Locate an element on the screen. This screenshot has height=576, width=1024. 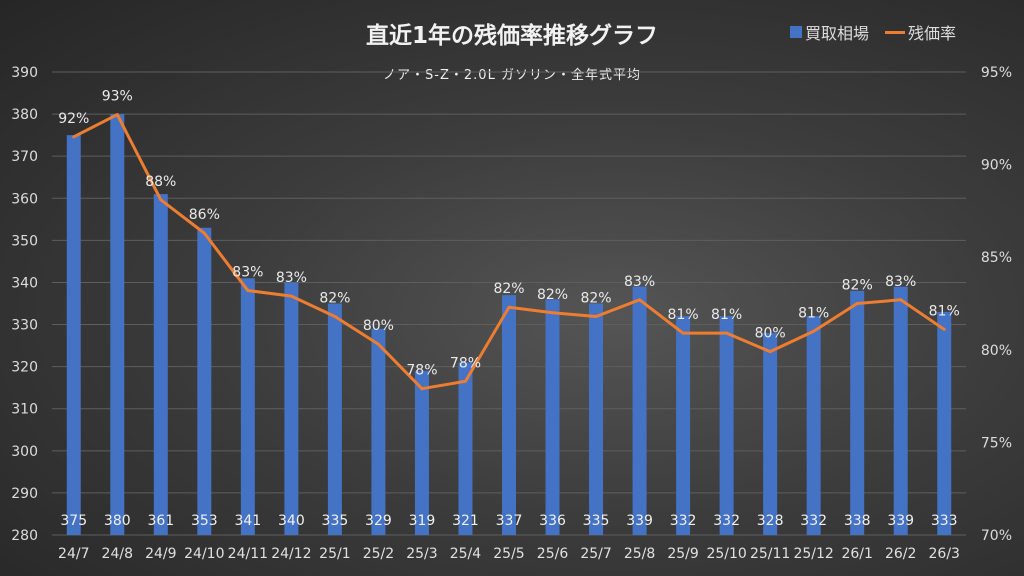
left-axis-tick: 280 is located at coordinates (24, 536).